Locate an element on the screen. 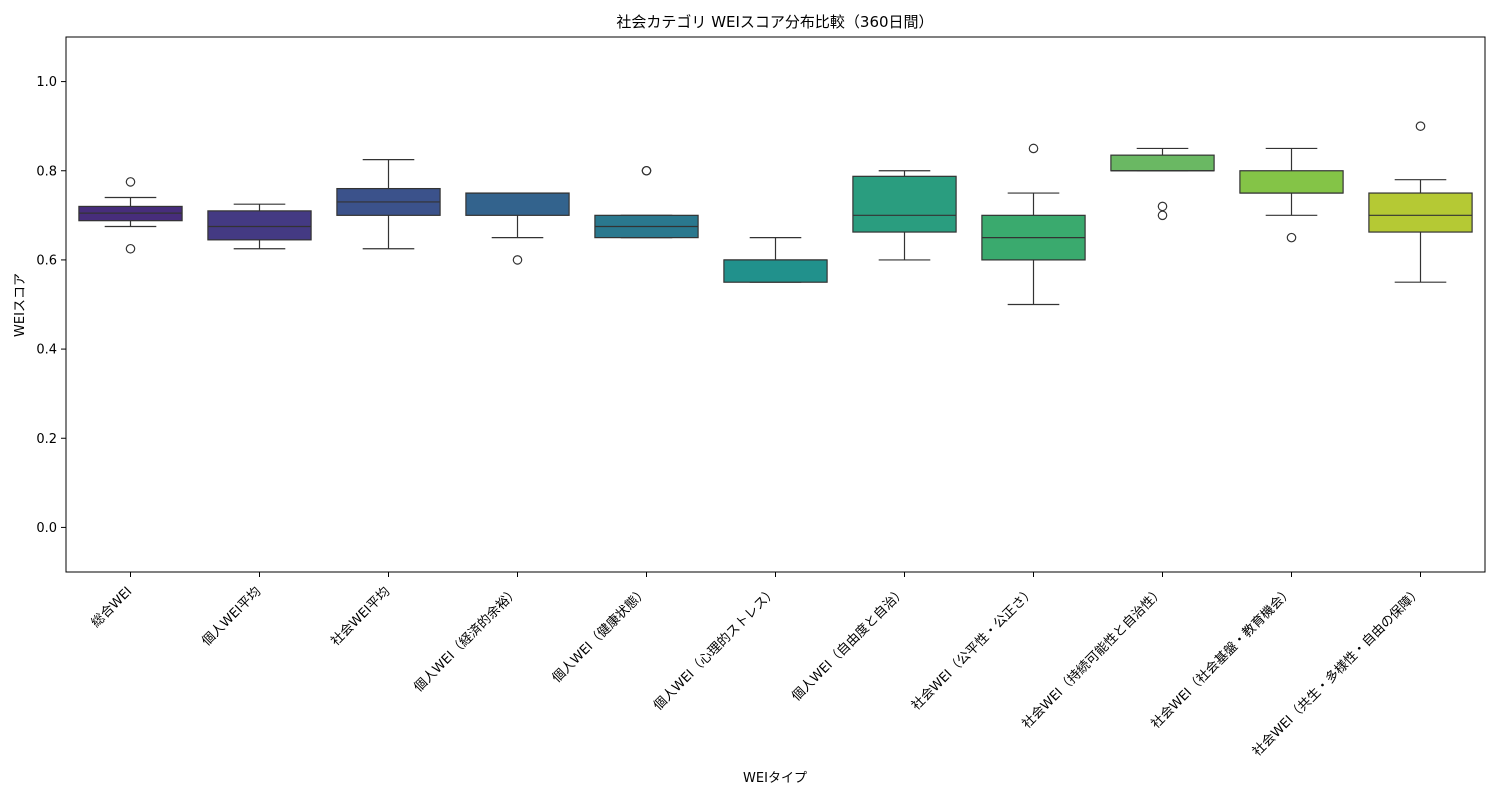 Image resolution: width=1500 pixels, height=800 pixels. x-tick-label: 社会WEI（持続可能性と自治性） is located at coordinates (1093, 658).